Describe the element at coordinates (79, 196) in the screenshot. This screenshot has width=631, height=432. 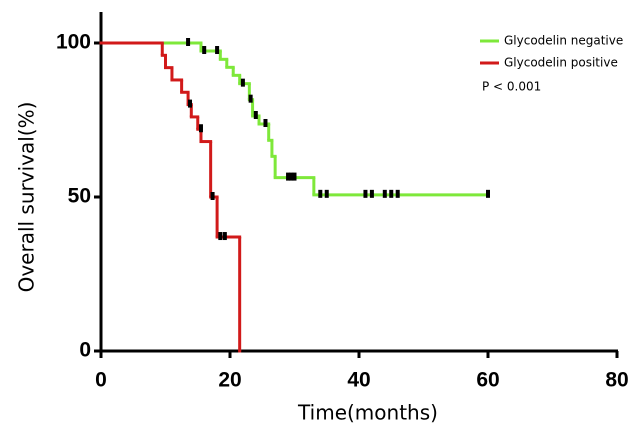
I see `y-tick-label: 50` at that location.